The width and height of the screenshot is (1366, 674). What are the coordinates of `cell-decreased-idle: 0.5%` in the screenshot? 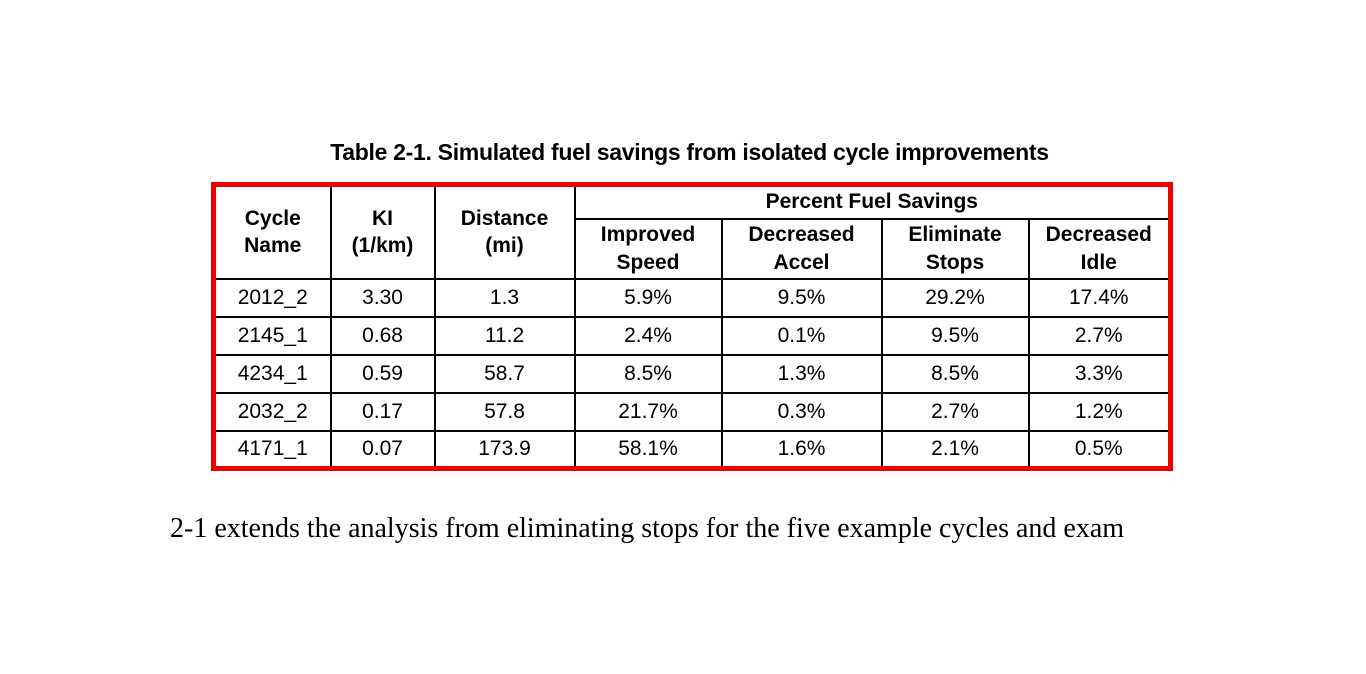 It's located at (1099, 449).